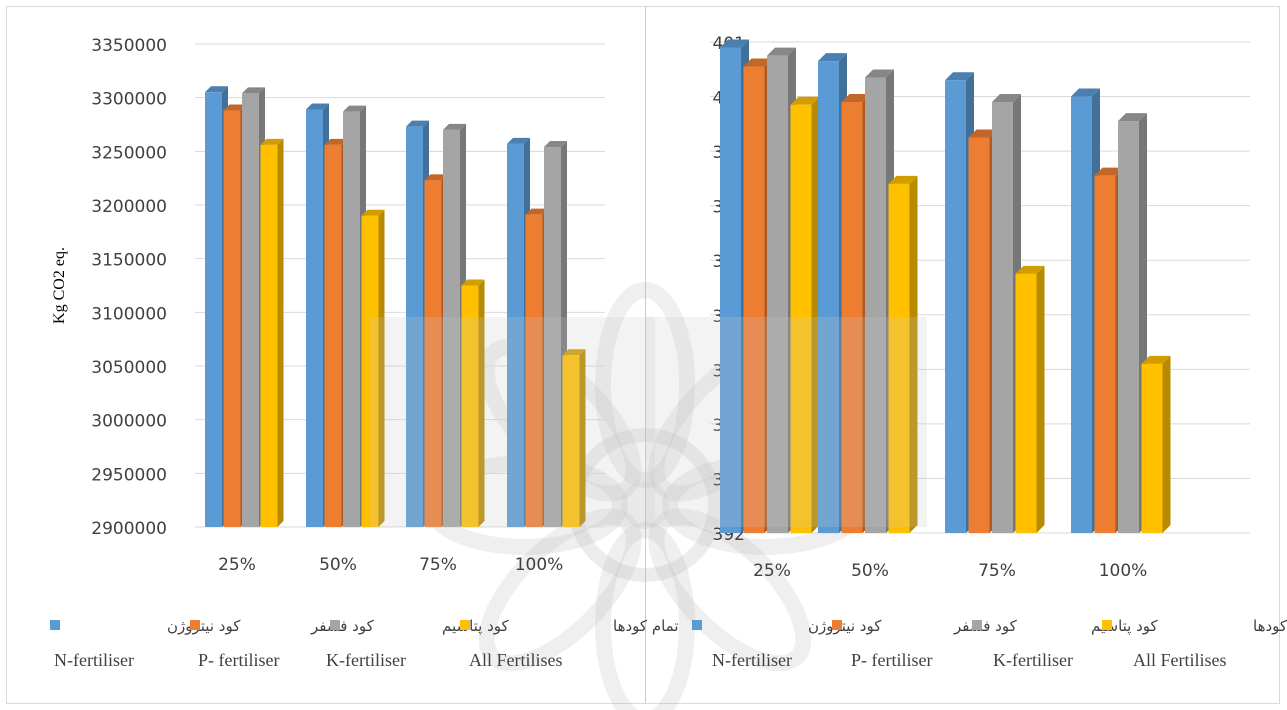 The width and height of the screenshot is (1287, 710). I want to click on y-tick-label: 2900000, so click(129, 529).